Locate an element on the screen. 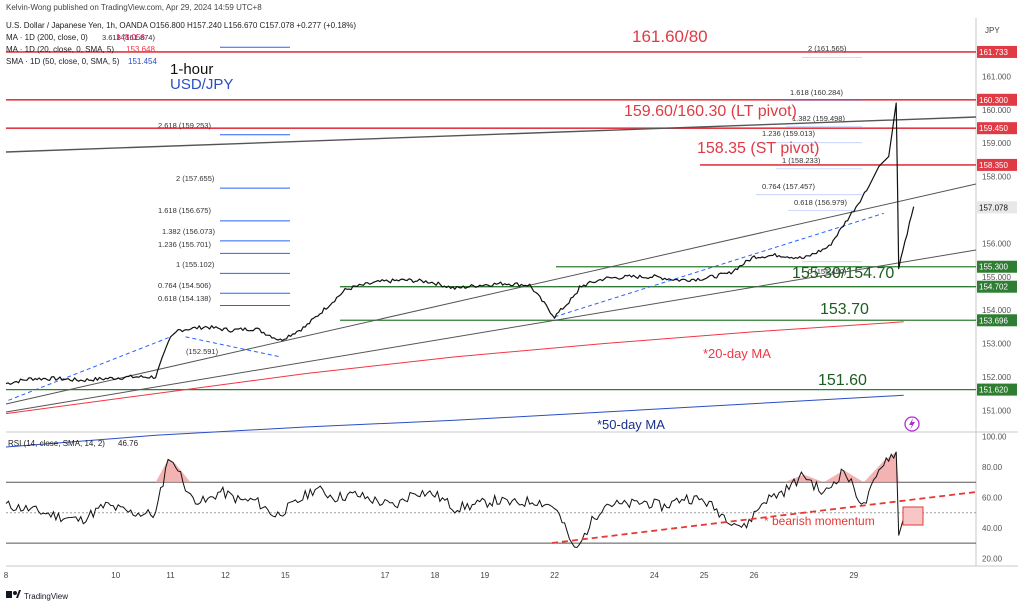 The width and height of the screenshot is (1024, 607). y-tick-label: 152.000 is located at coordinates (996, 377).